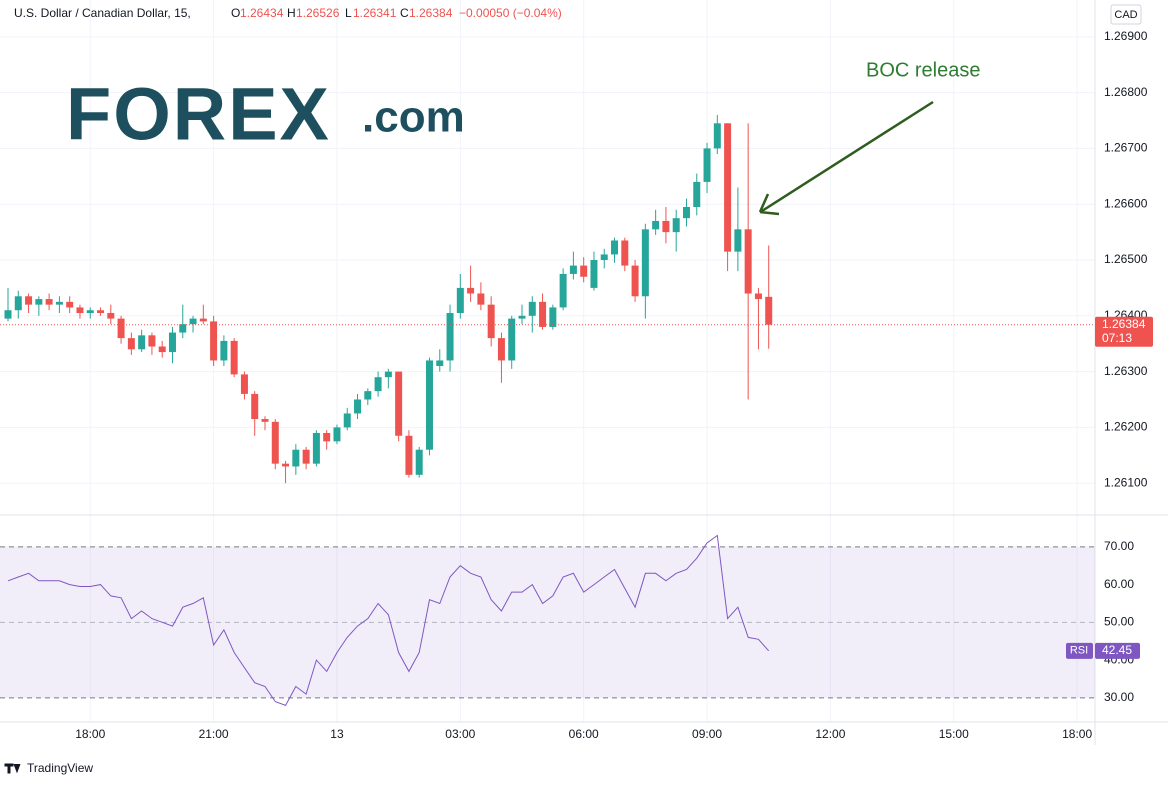 This screenshot has height=786, width=1168. What do you see at coordinates (1126, 482) in the screenshot?
I see `y-tick-label: 1.26100` at bounding box center [1126, 482].